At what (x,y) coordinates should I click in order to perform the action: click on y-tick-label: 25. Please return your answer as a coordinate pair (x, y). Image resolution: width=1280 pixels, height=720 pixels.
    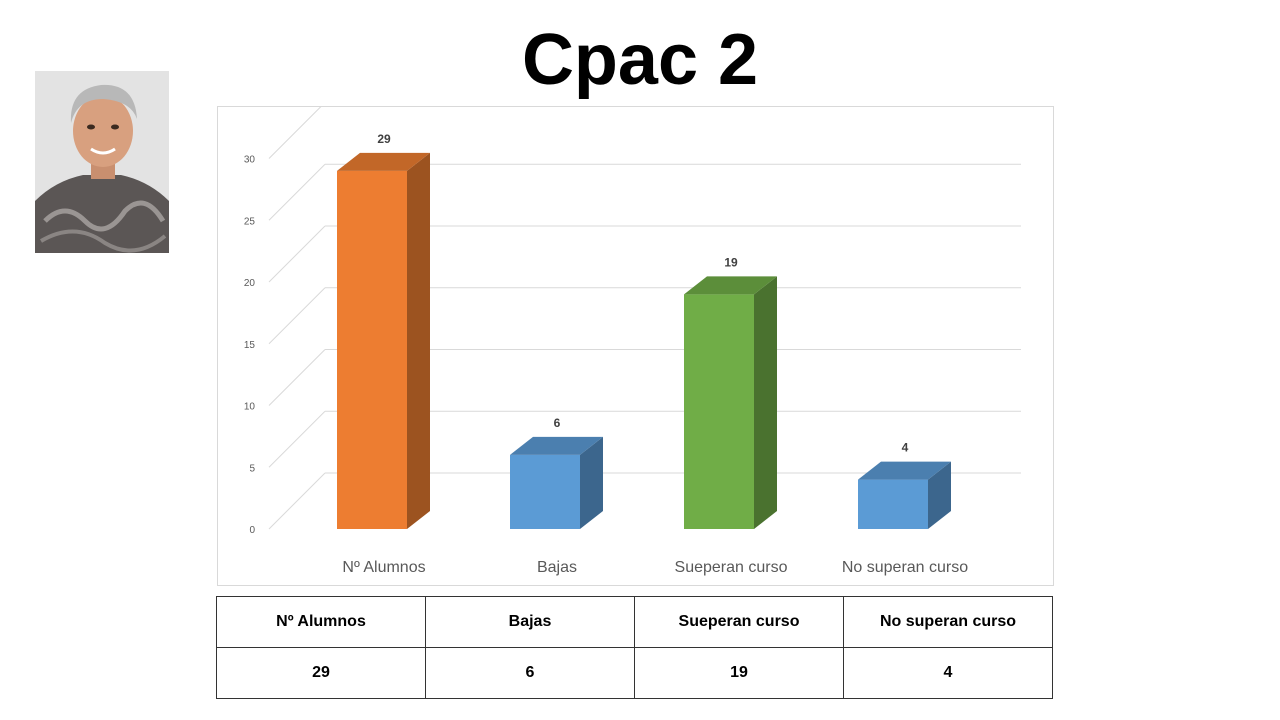
    Looking at the image, I should click on (250, 221).